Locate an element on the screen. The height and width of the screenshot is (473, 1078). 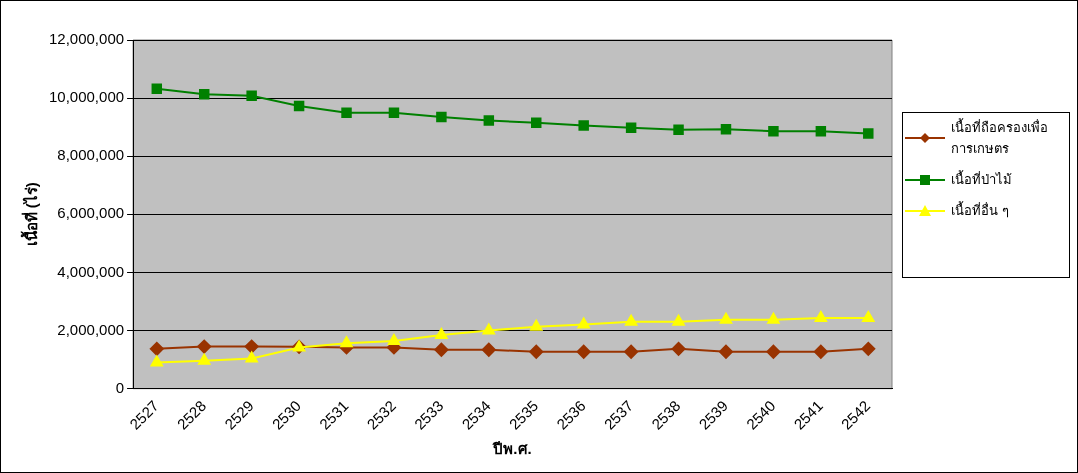
y-tick-label: 2,000,000 is located at coordinates (91, 329).